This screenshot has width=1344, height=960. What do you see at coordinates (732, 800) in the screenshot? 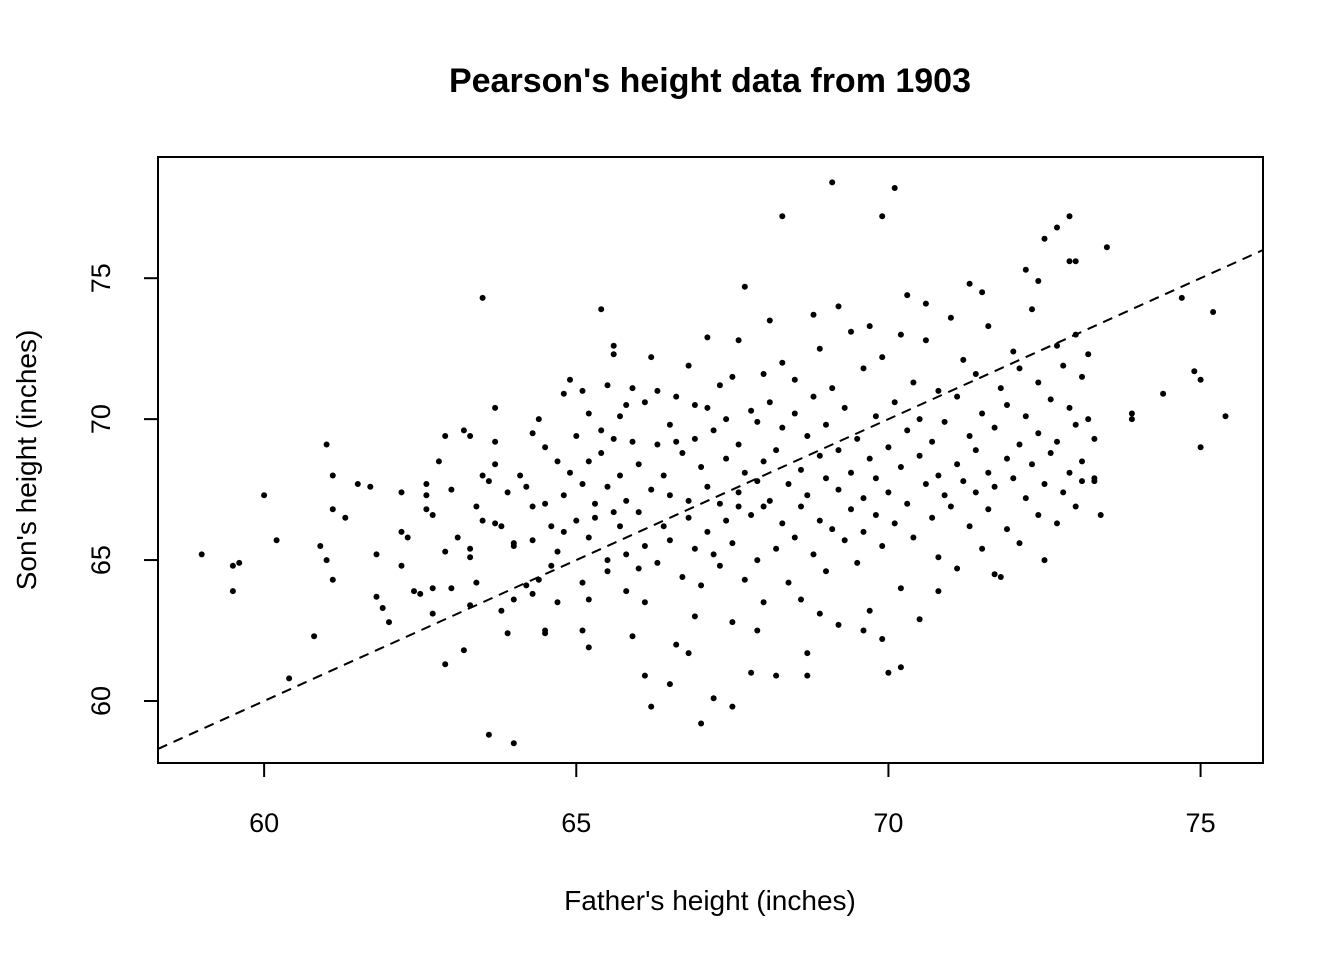
I see `x-axis: 60 65 70 75` at bounding box center [732, 800].